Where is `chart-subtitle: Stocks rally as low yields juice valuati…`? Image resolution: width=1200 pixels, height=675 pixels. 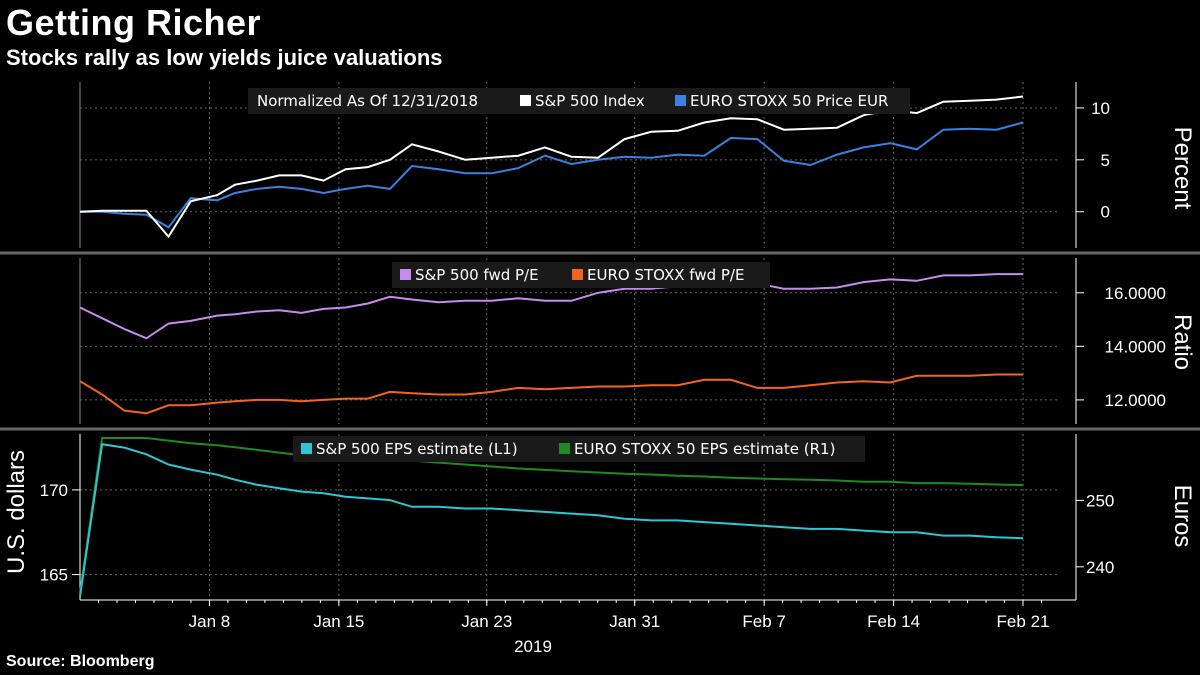
chart-subtitle: Stocks rally as low yields juice valuati… is located at coordinates (224, 57).